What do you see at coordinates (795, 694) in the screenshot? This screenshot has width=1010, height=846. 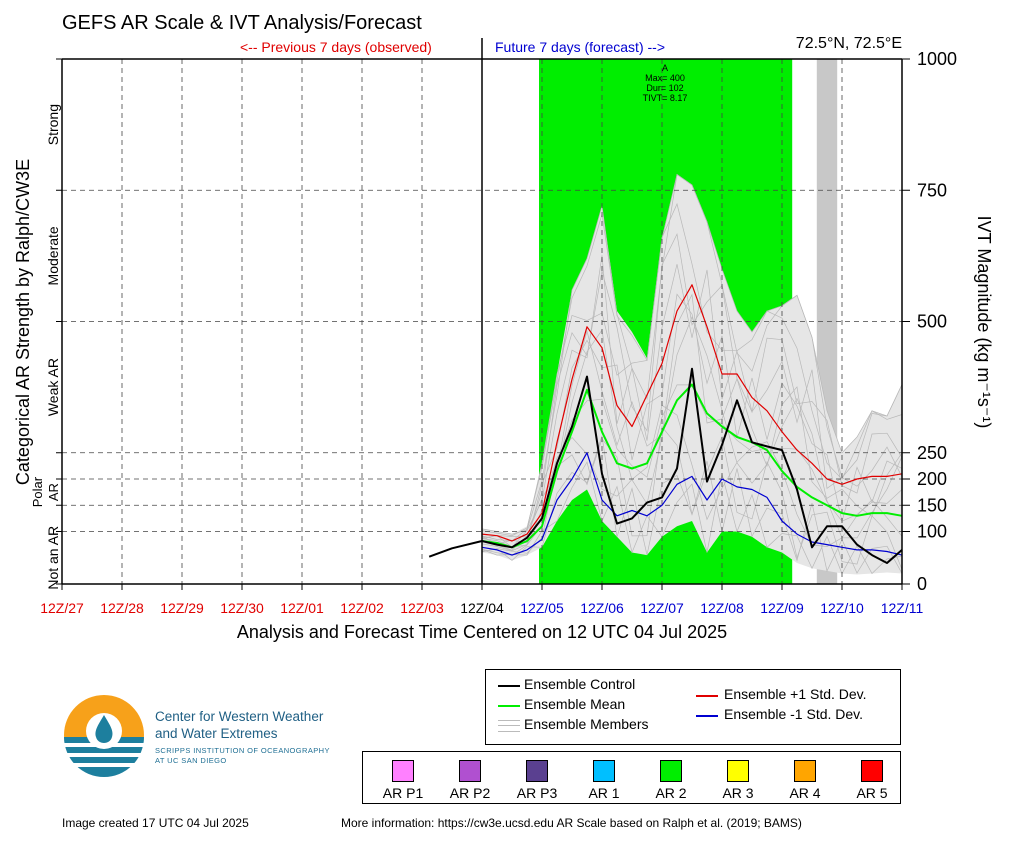 I see `legend-plus-std: Ensemble +1 Std. Dev.` at bounding box center [795, 694].